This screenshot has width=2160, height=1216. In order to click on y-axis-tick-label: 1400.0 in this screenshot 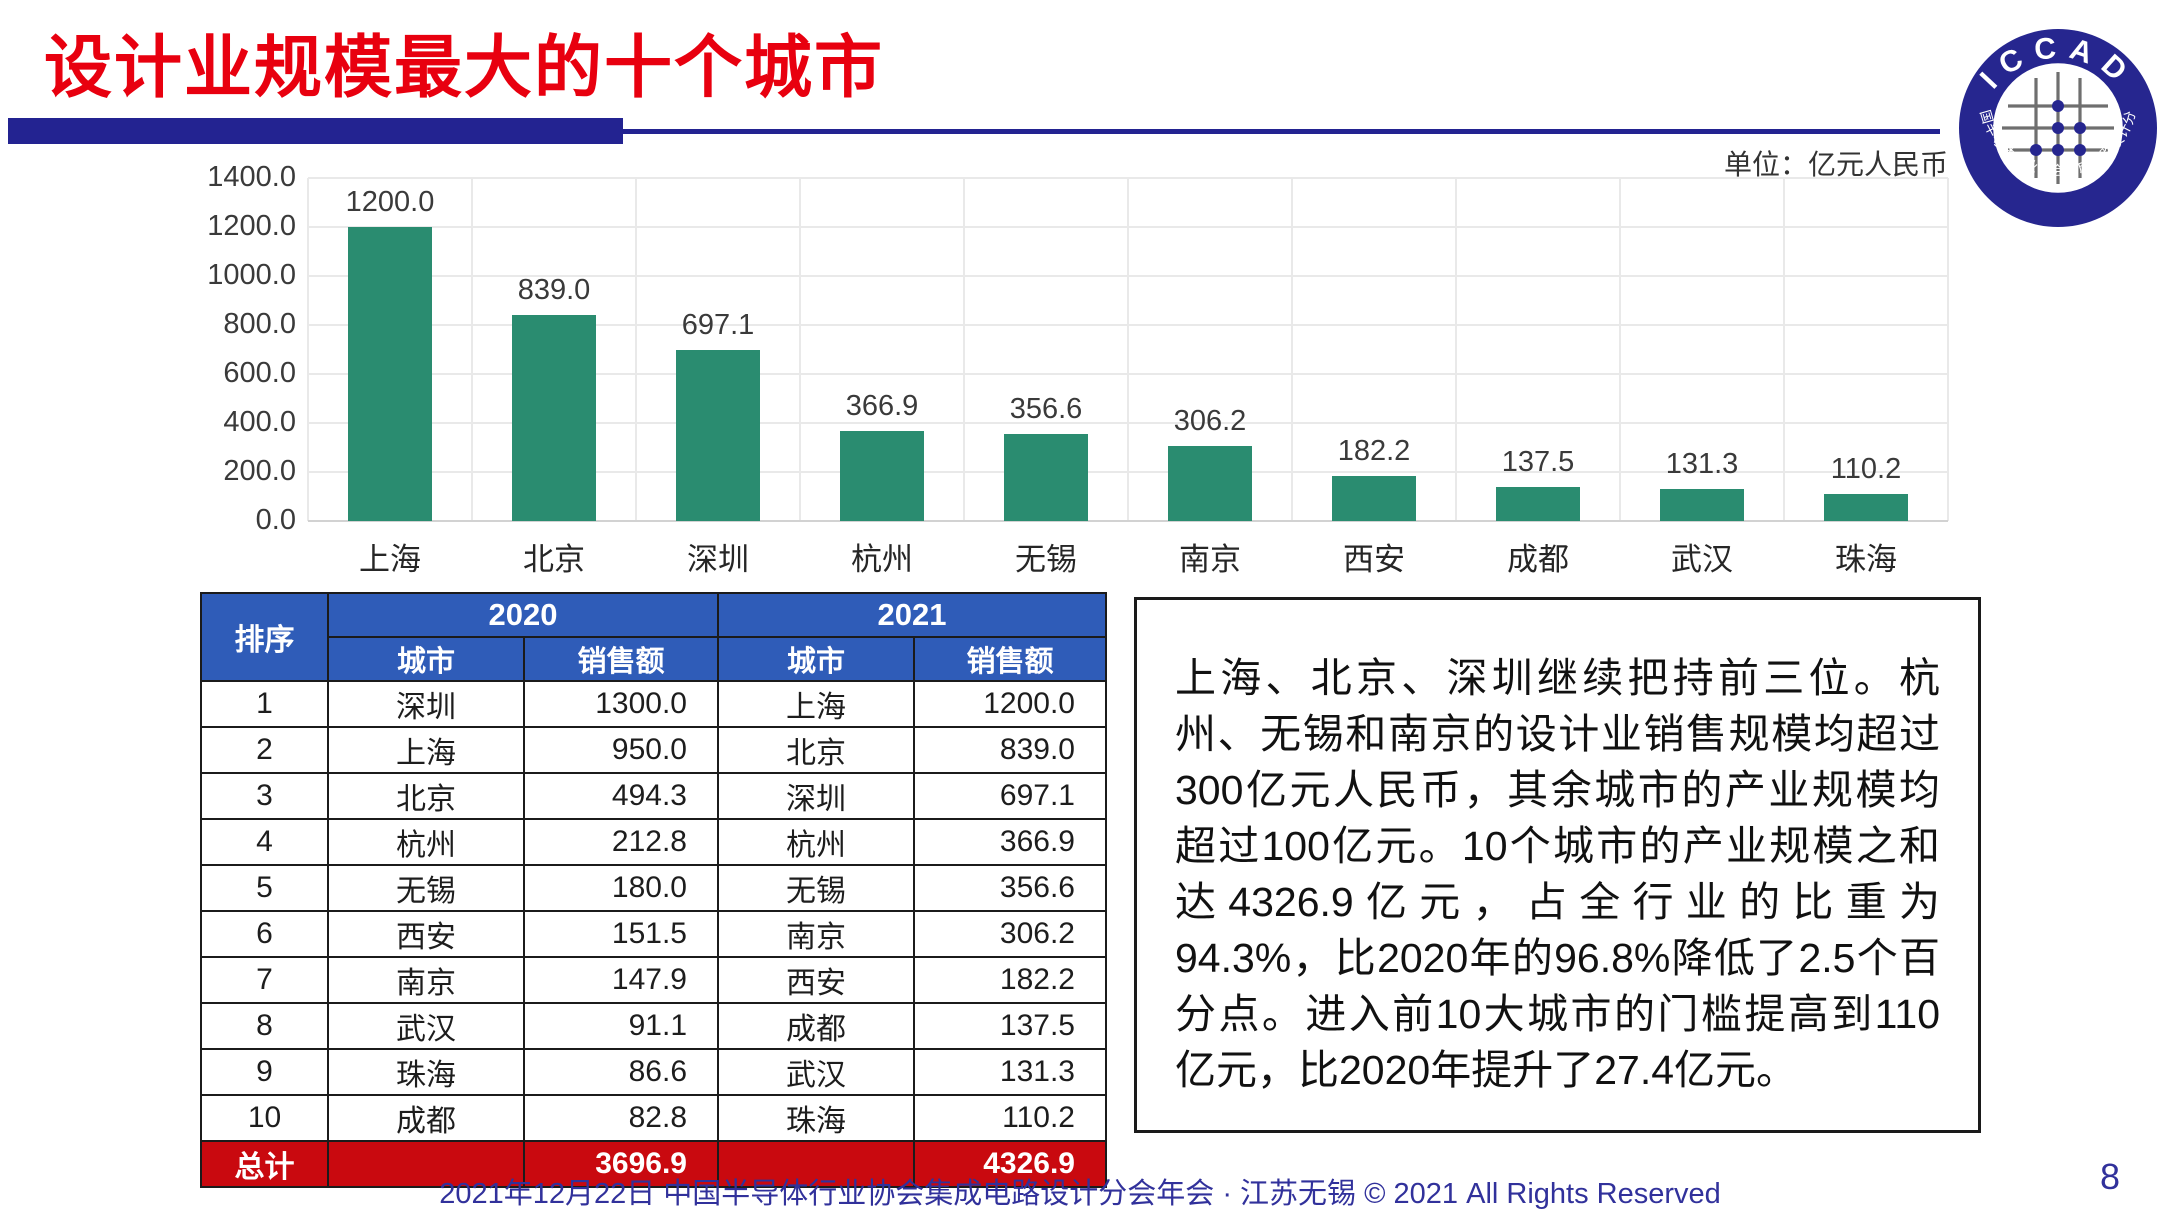, I will do `click(251, 177)`.